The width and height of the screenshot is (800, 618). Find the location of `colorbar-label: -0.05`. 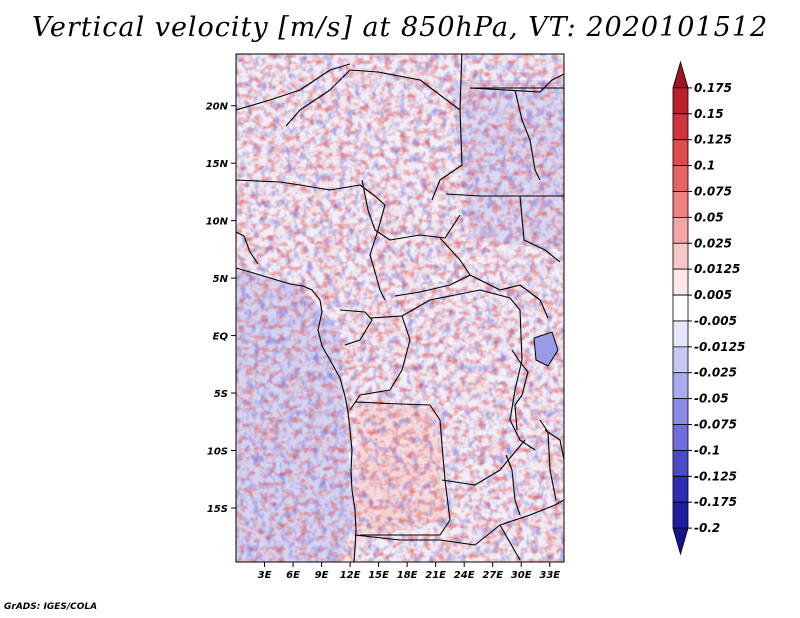

colorbar-label: -0.05 is located at coordinates (711, 399).